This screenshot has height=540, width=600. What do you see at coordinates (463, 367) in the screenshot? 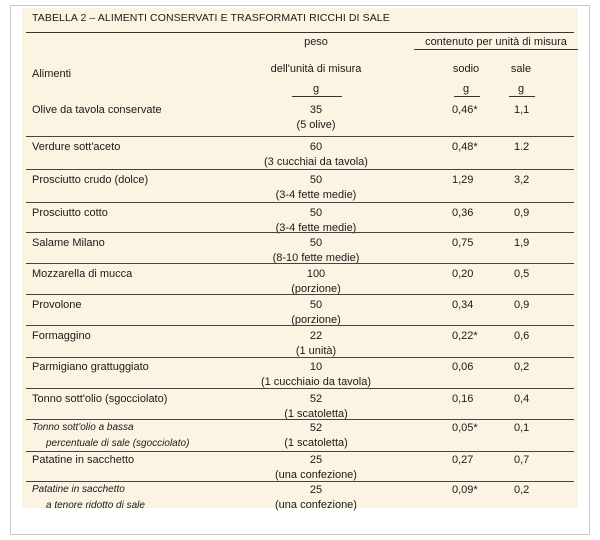
I see `sodium-value: 0,06` at bounding box center [463, 367].